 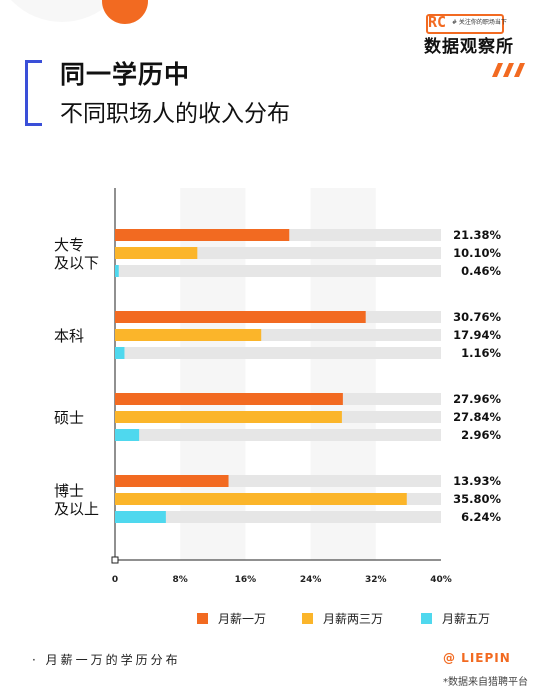 What do you see at coordinates (311, 580) in the screenshot?
I see `x-tick-label: 24%` at bounding box center [311, 580].